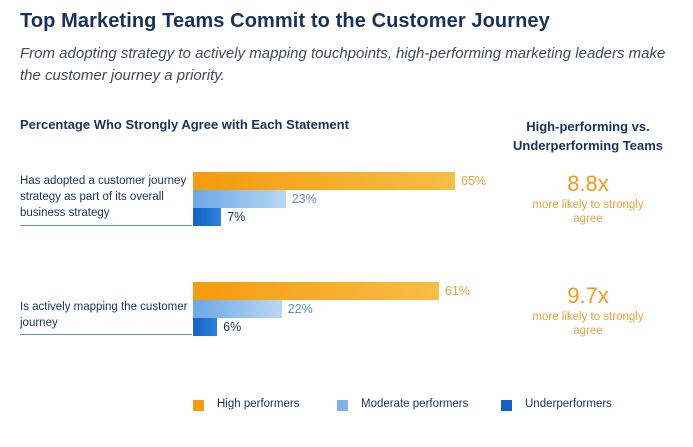 Image resolution: width=693 pixels, height=447 pixels. What do you see at coordinates (474, 181) in the screenshot?
I see `value-label-high-1: 65%` at bounding box center [474, 181].